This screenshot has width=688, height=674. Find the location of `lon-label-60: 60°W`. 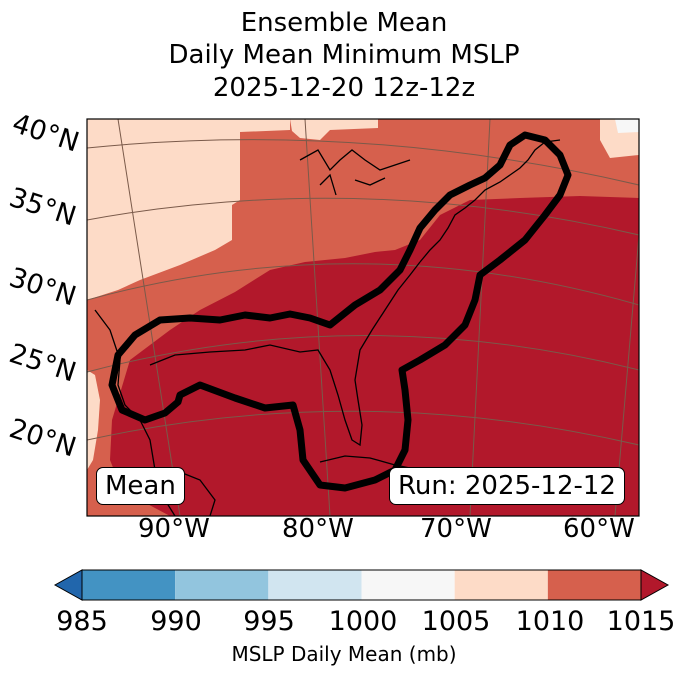

lon-label-60: 60°W is located at coordinates (599, 529).